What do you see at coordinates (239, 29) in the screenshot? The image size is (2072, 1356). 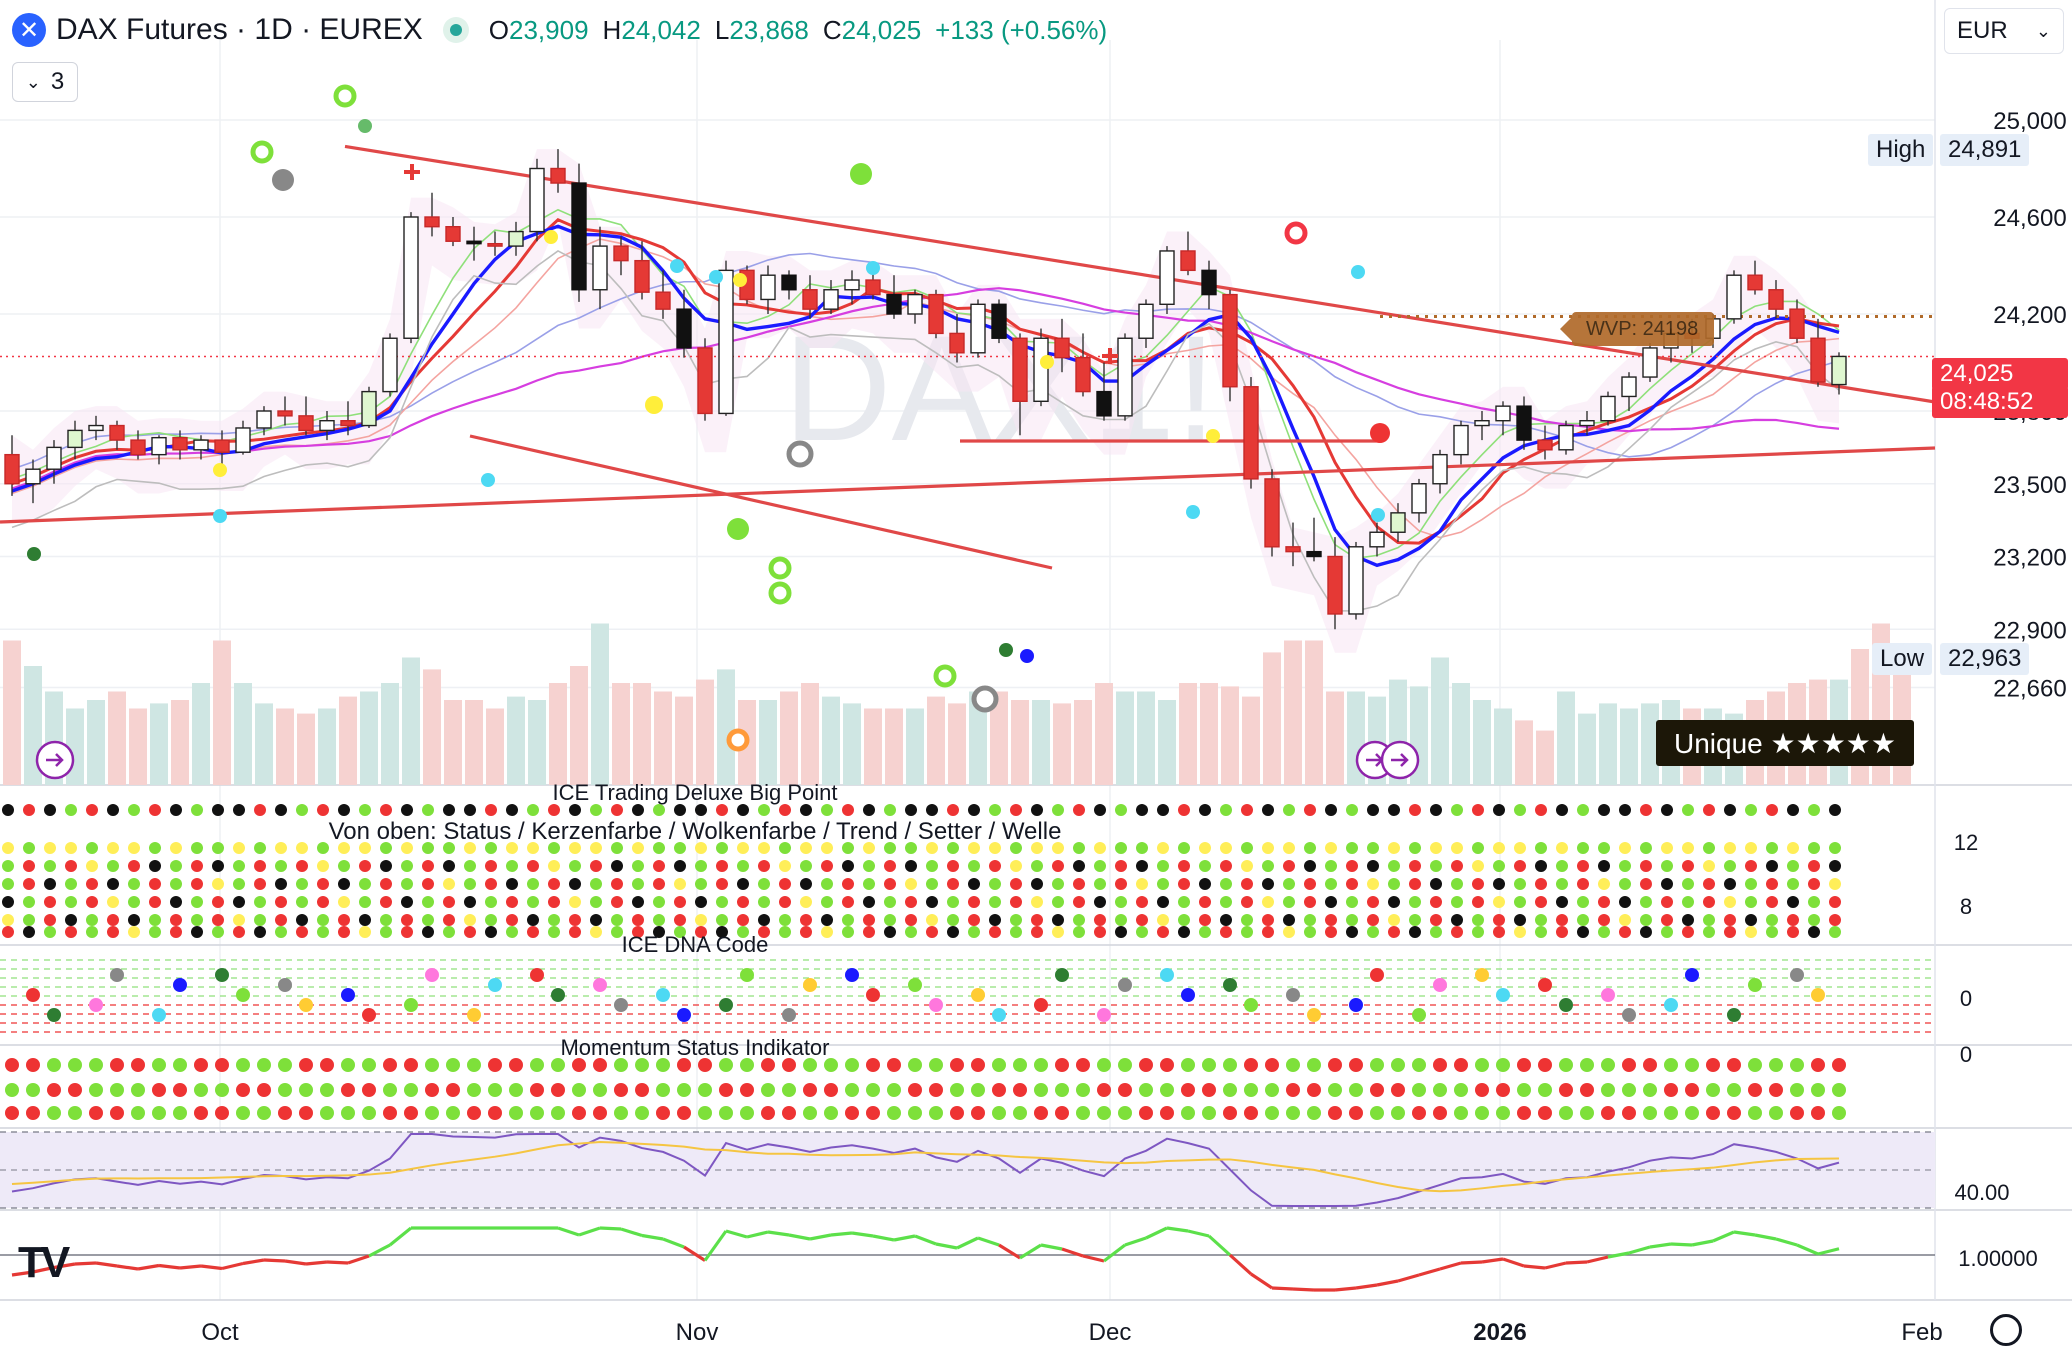 I see `symbol-title: DAX Futures · 1D · EUREX` at bounding box center [239, 29].